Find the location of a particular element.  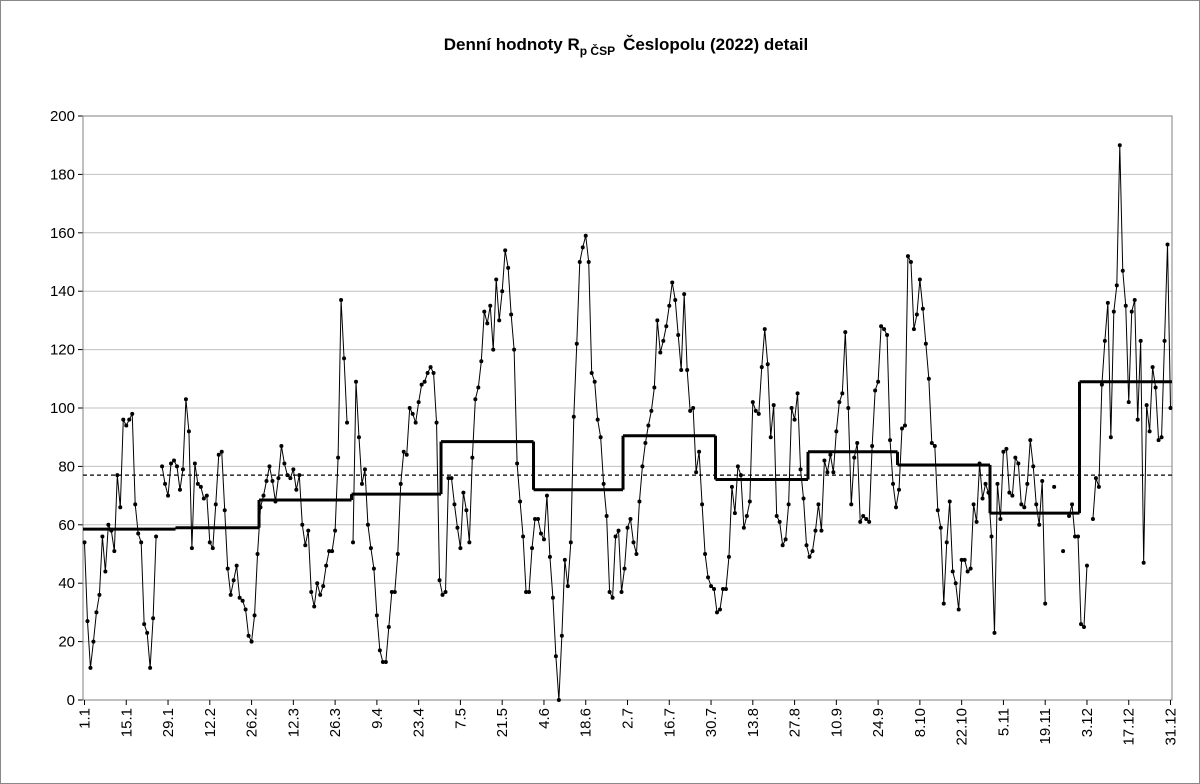

x-tick-label: 29.1 is located at coordinates (168, 722).